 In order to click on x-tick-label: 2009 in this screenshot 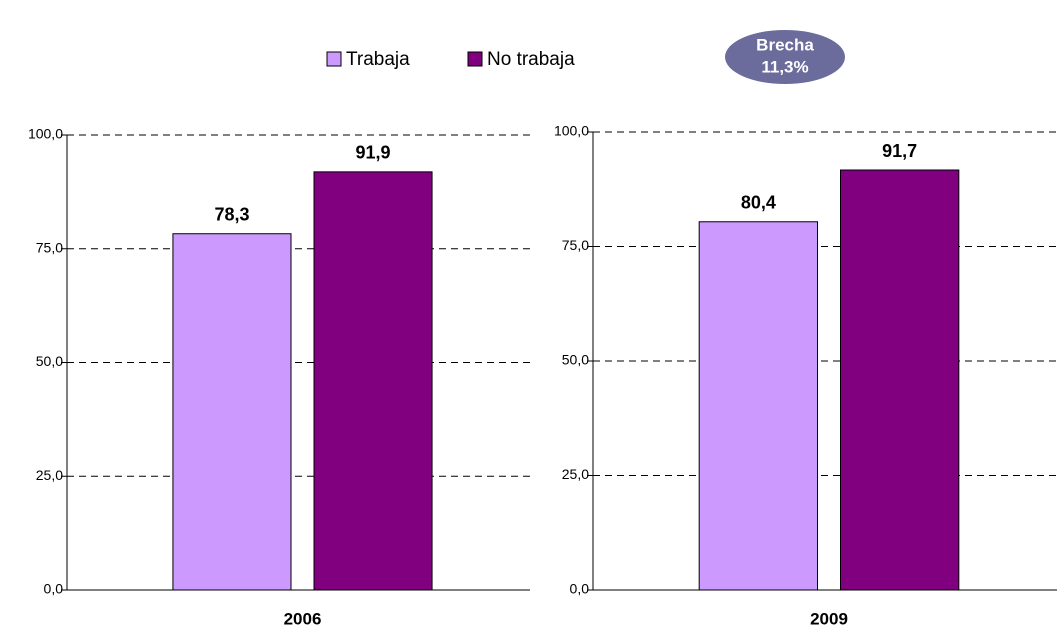, I will do `click(829, 618)`.